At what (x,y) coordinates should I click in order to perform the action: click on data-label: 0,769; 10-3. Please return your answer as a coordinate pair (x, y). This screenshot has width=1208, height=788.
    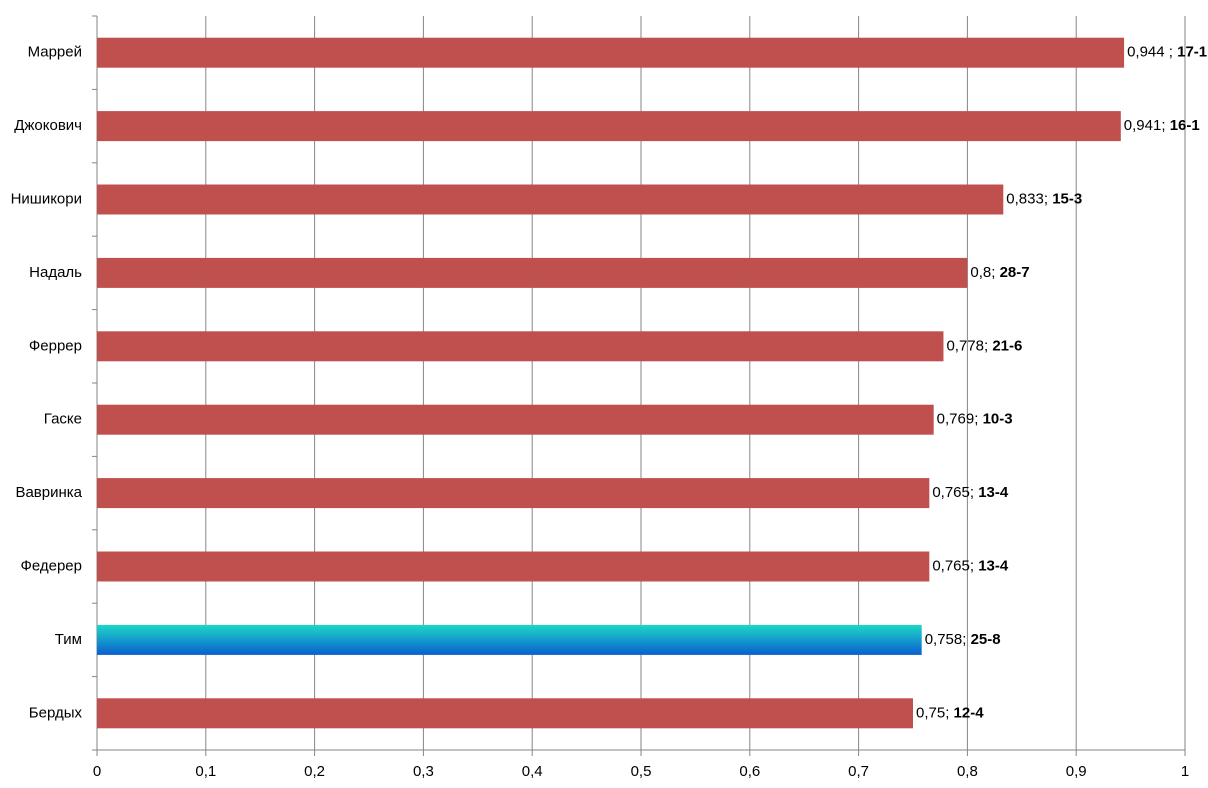
    Looking at the image, I should click on (975, 419).